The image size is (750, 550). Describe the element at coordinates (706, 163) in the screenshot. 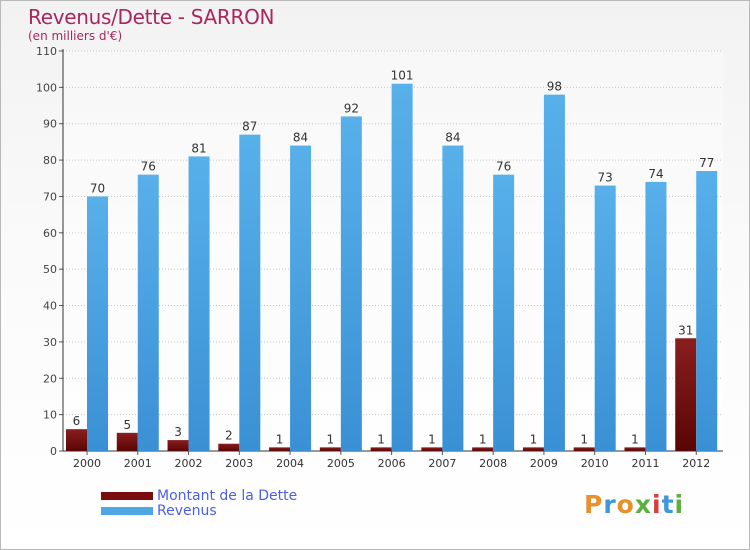

I see `data-label-revenus: 77` at that location.